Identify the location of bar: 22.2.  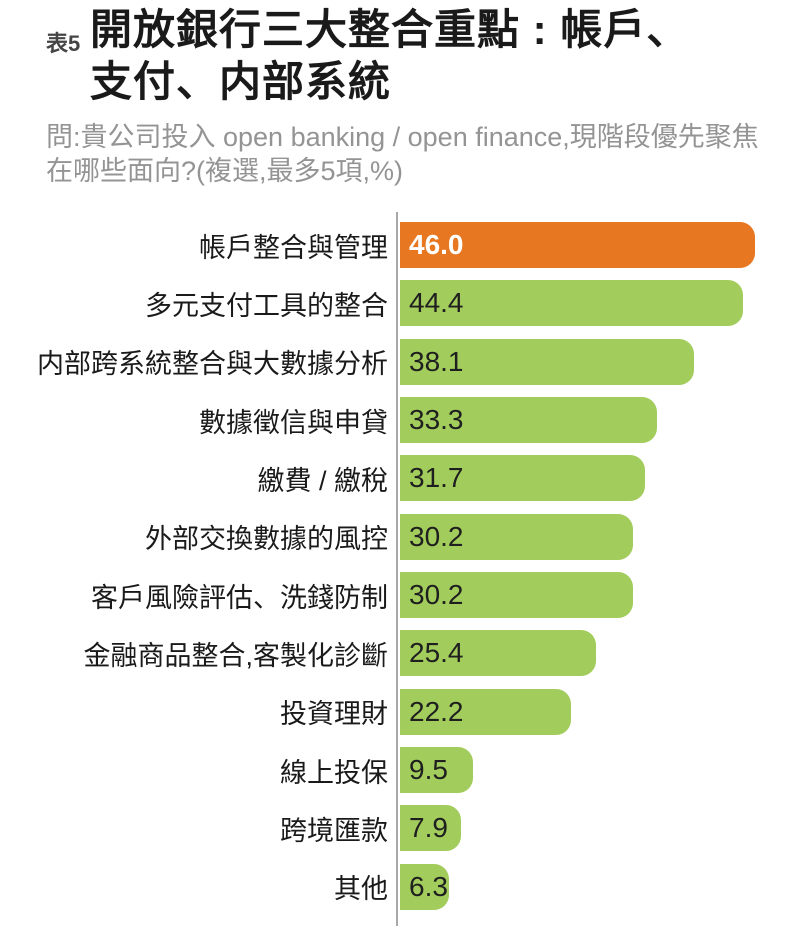
(486, 711).